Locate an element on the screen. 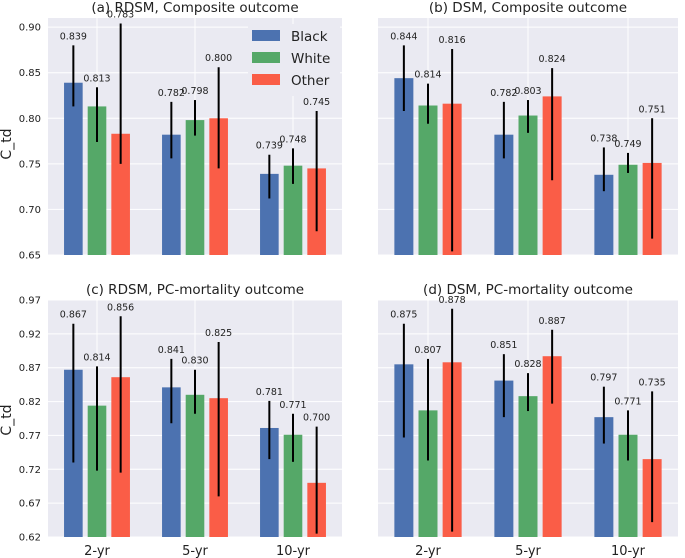  data-label: 0.800 is located at coordinates (218, 58).